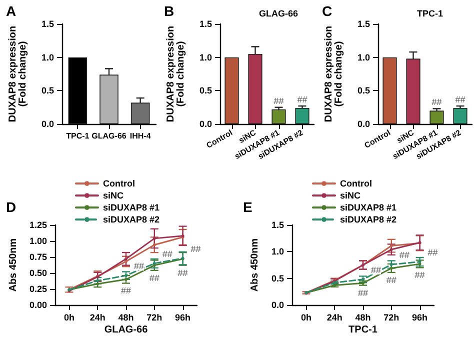 The height and width of the screenshot is (340, 474). Describe the element at coordinates (11, 11) in the screenshot. I see `text: A` at that location.